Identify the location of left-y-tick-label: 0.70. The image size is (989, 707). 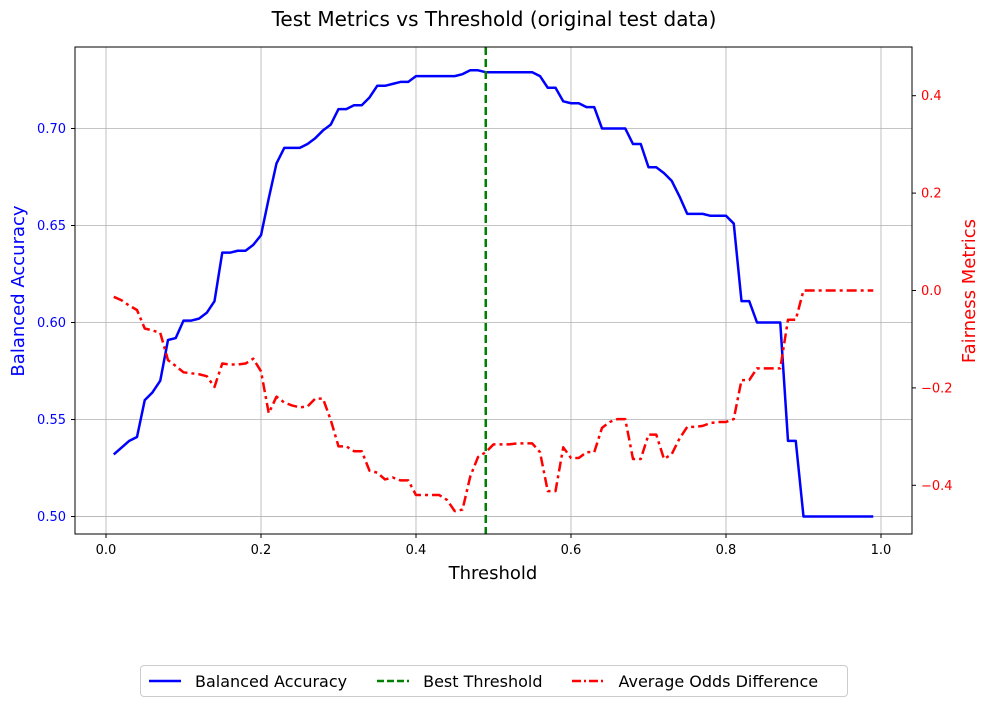
(51, 129).